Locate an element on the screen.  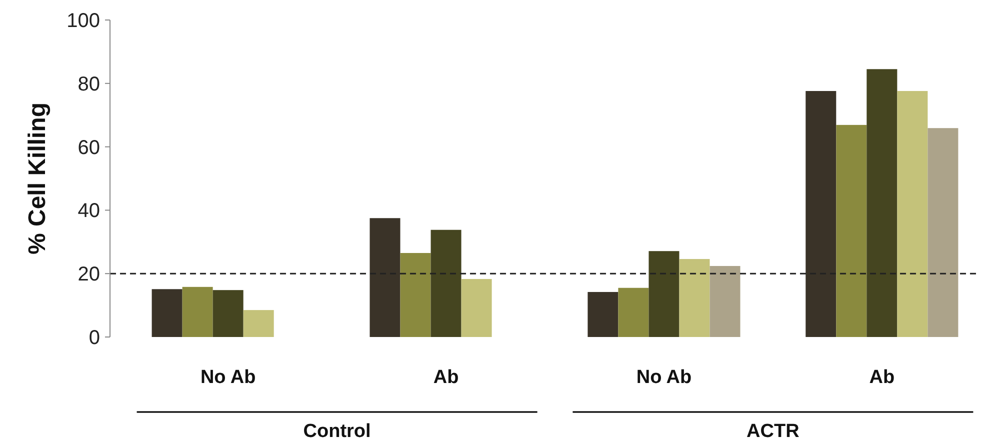
y-tick-label: 100 is located at coordinates (83, 21).